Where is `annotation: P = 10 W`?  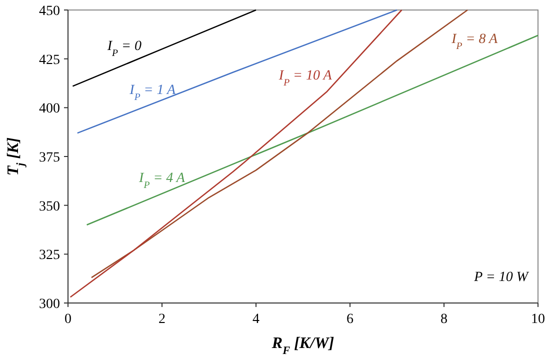
annotation: P = 10 W is located at coordinates (501, 277).